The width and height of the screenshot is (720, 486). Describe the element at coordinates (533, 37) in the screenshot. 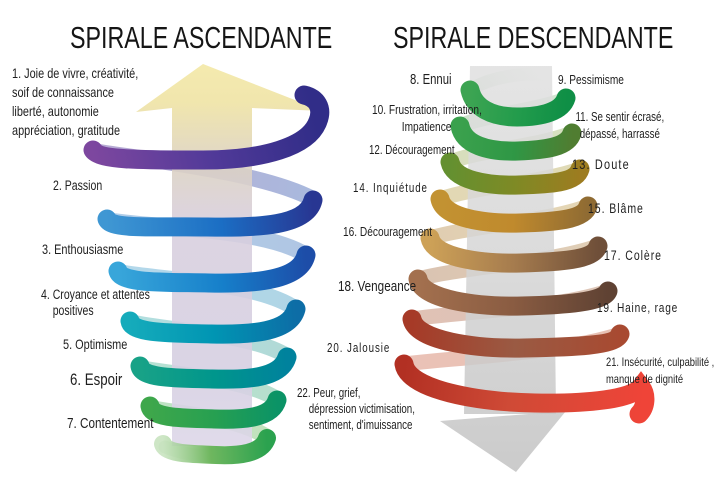

I see `descending-title: SPIRALE DESCENDANTE` at that location.